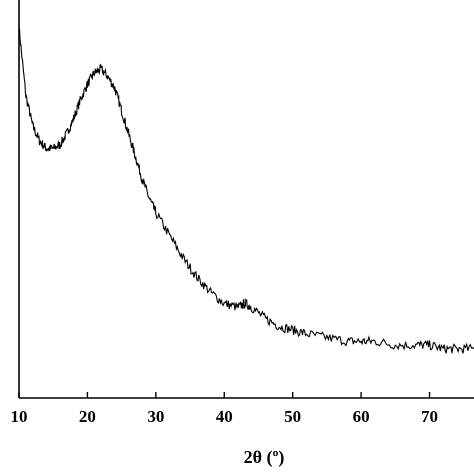 The height and width of the screenshot is (474, 474). I want to click on x-tick-labels: 10 20 30 40 50 60 70, so click(225, 416).